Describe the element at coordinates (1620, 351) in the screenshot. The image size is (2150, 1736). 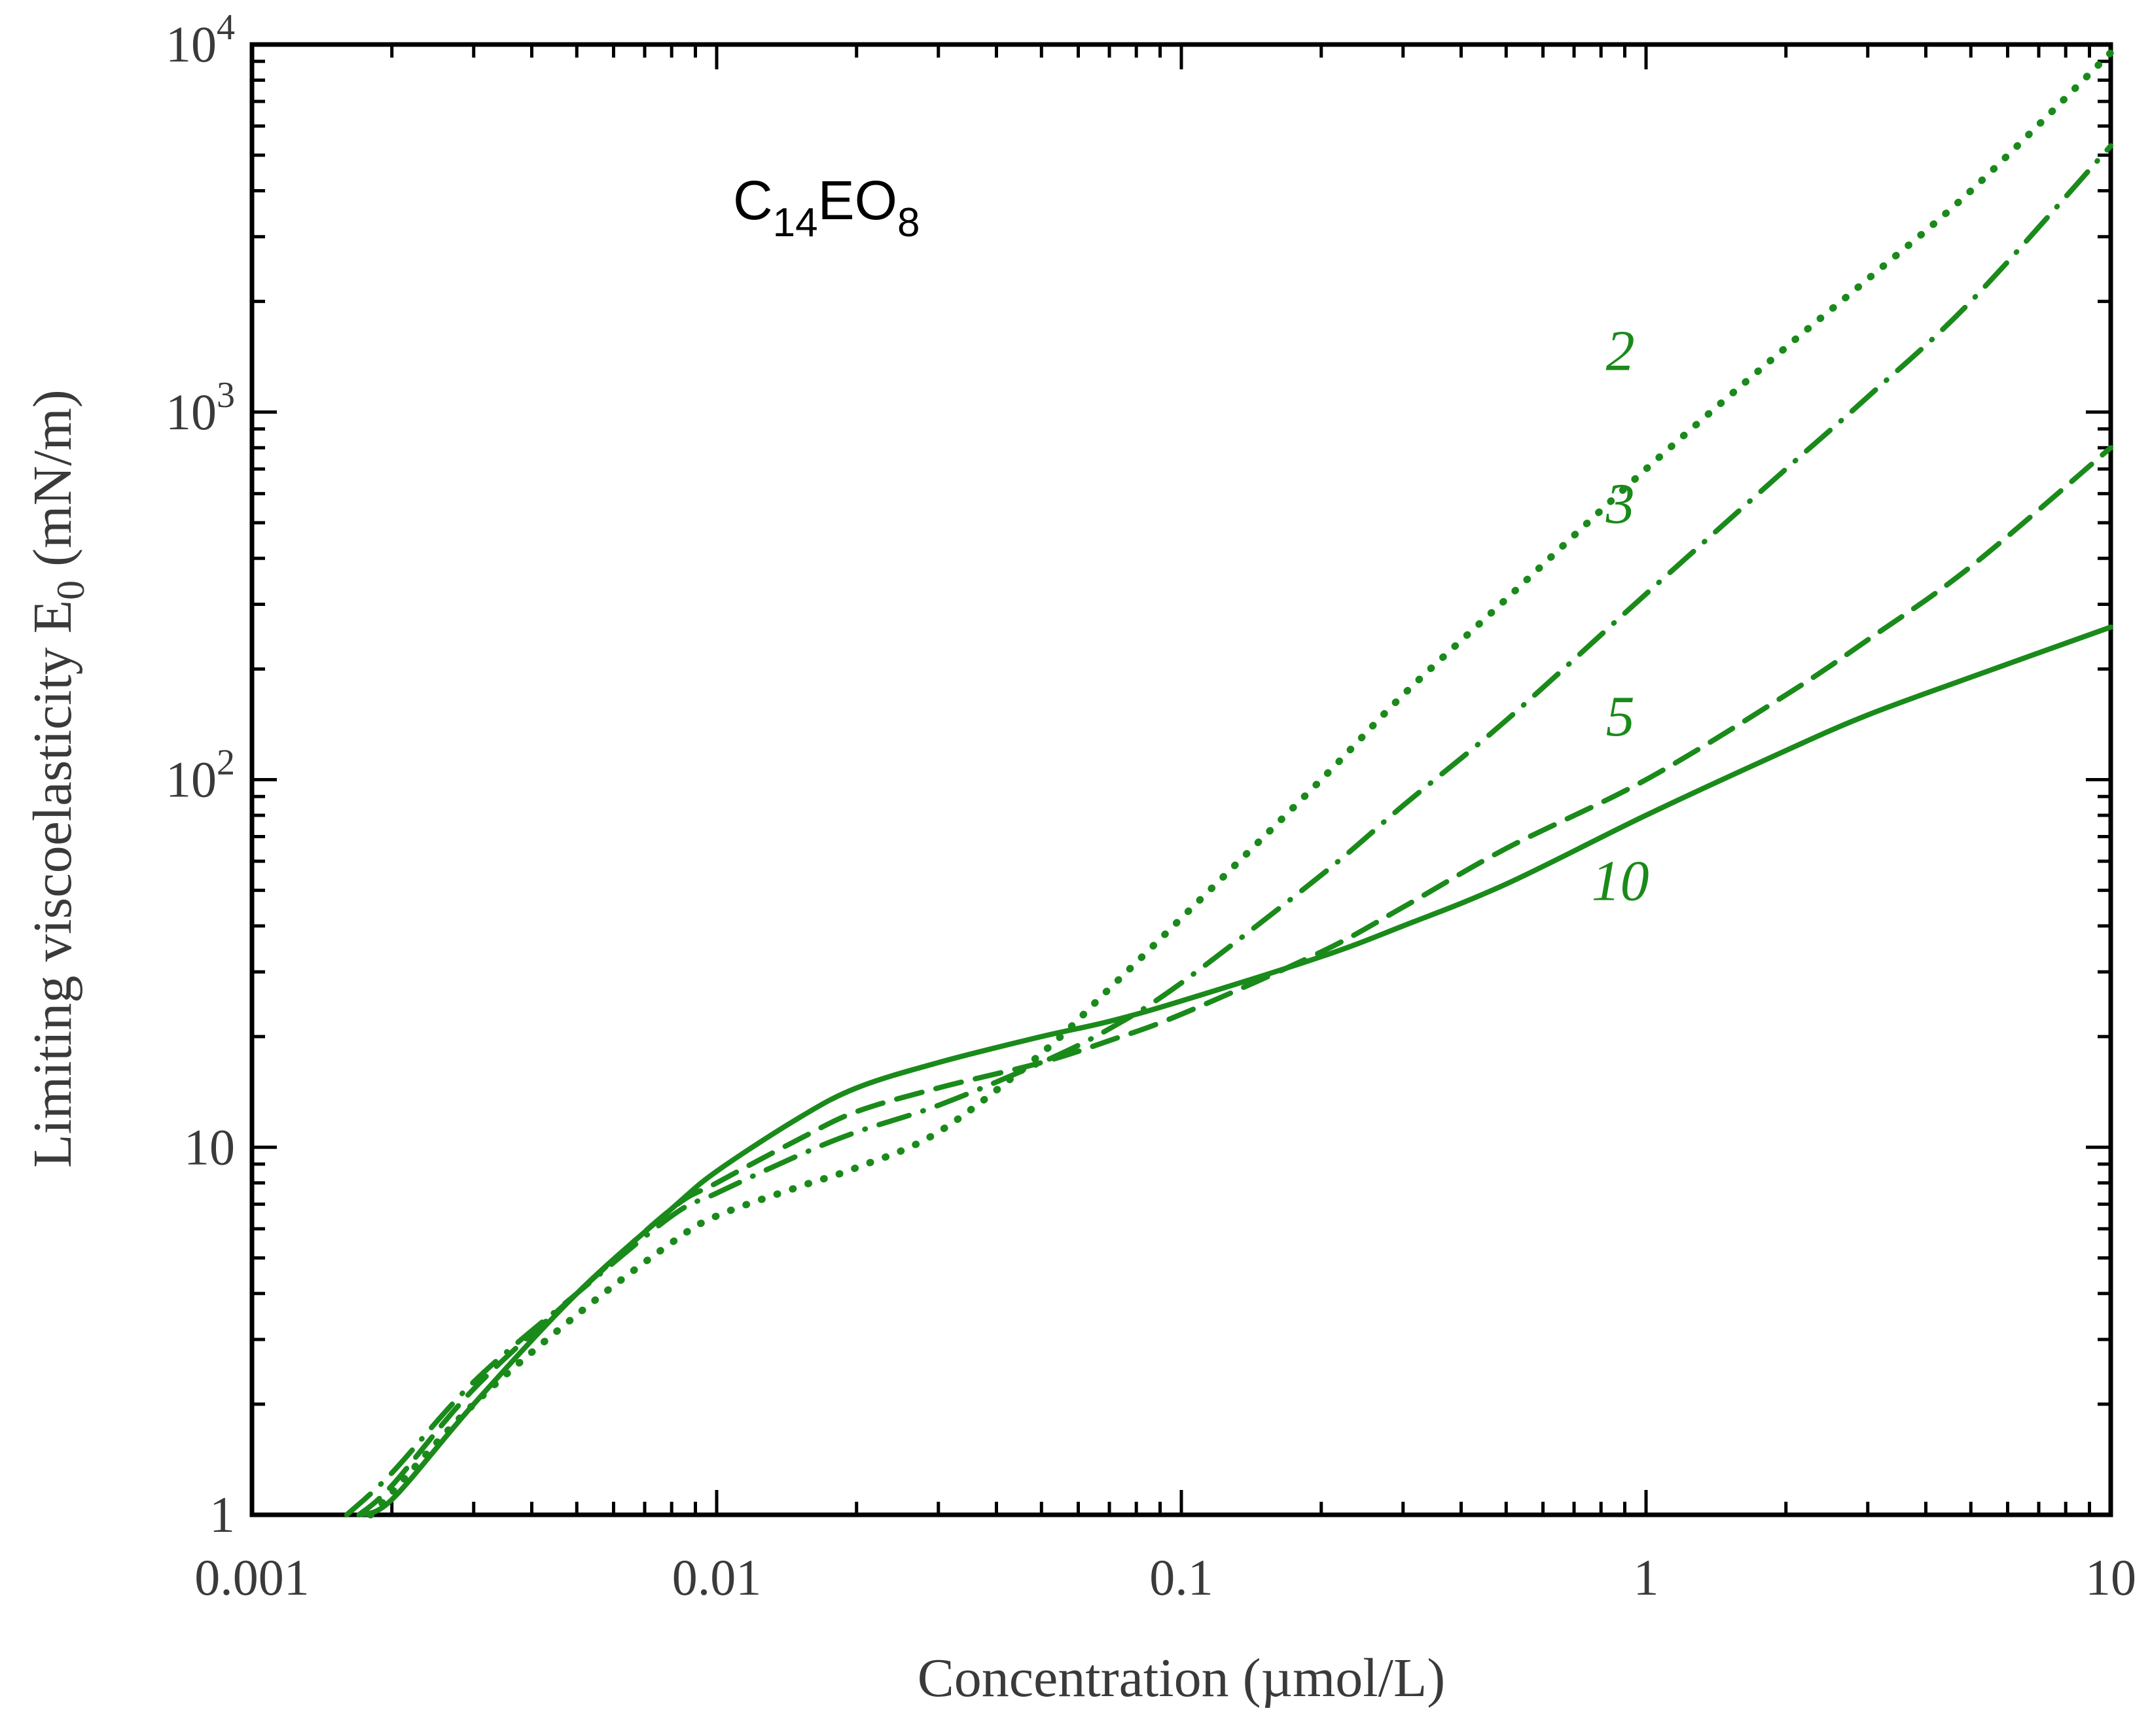
I see `series-label-2: 2` at that location.